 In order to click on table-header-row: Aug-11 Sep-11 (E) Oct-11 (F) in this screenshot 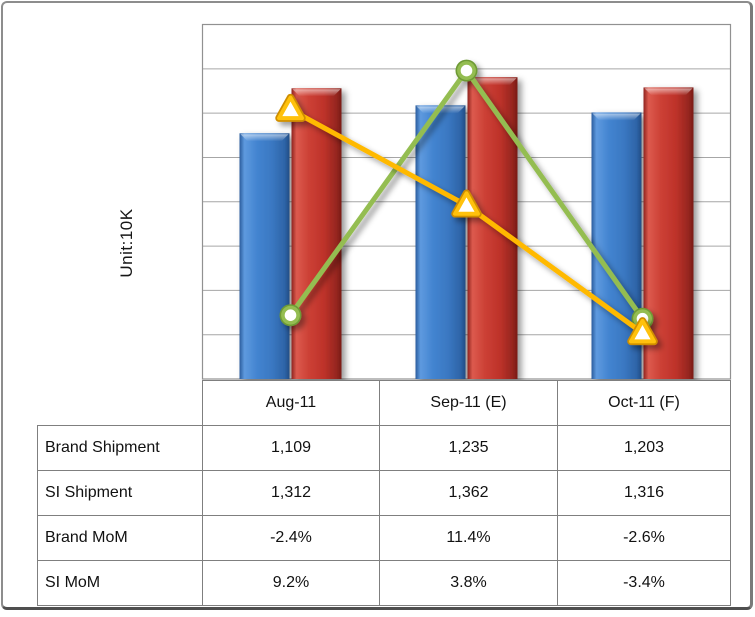, I will do `click(384, 403)`.